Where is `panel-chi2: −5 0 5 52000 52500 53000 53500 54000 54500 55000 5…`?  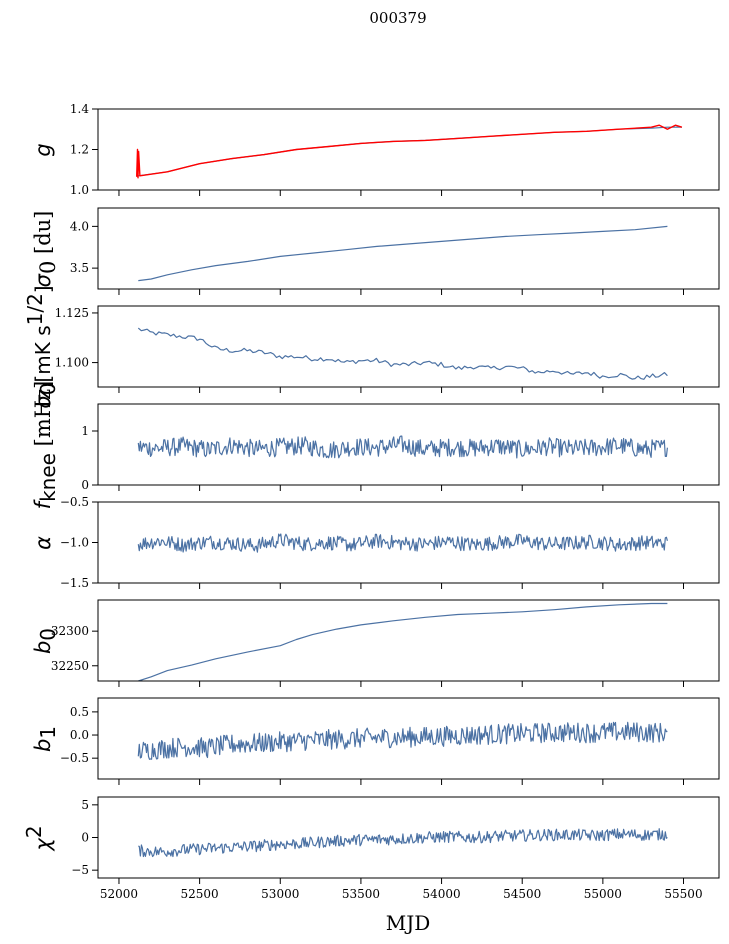
panel-chi2: −5 0 5 52000 52500 53000 53500 54000 54500 55000 5… is located at coordinates (395, 848).